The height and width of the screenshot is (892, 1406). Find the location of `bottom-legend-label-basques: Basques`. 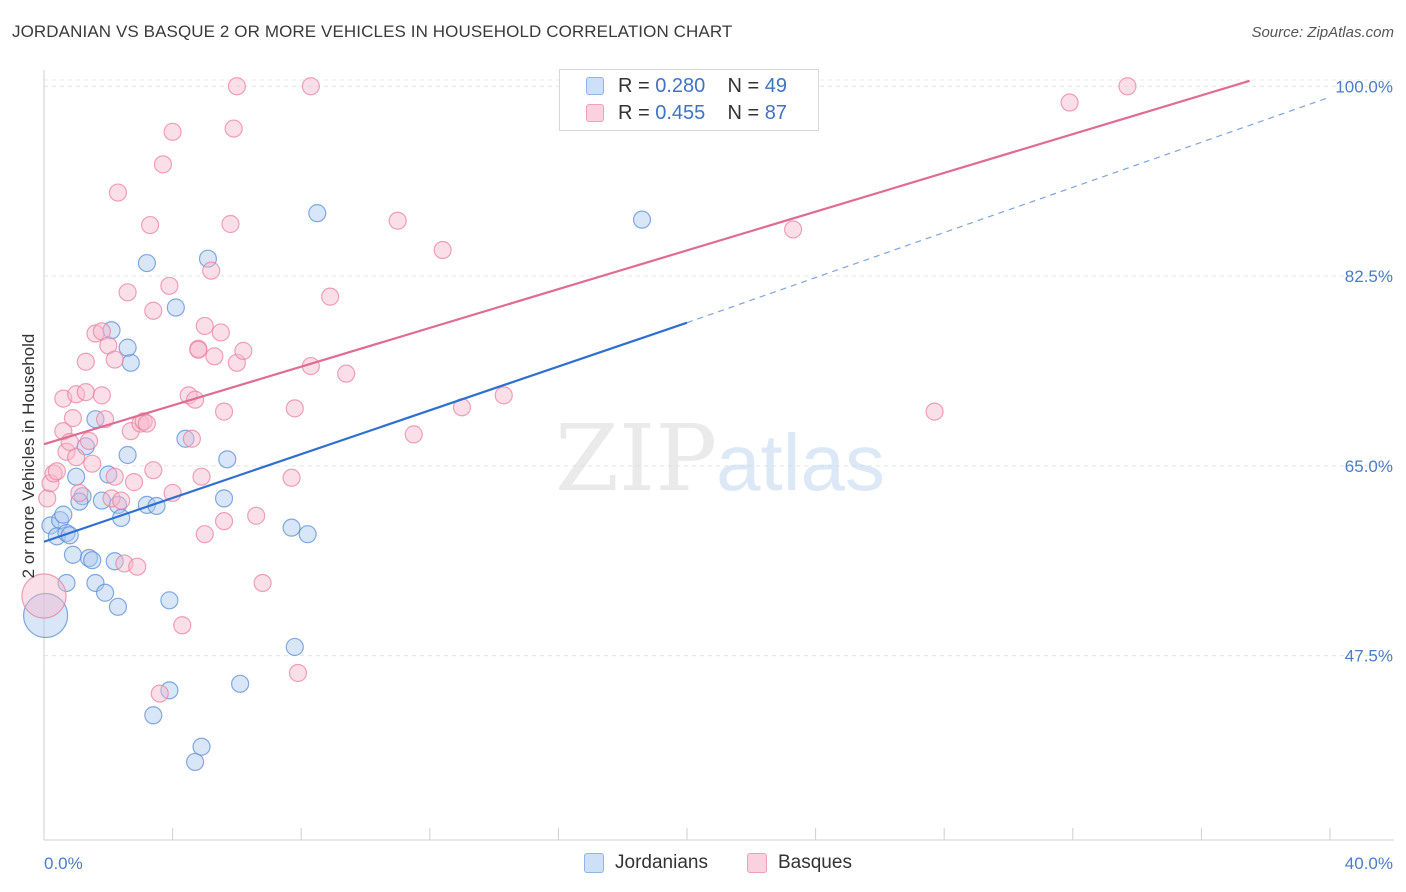

bottom-legend-label-basques: Basques is located at coordinates (815, 862).